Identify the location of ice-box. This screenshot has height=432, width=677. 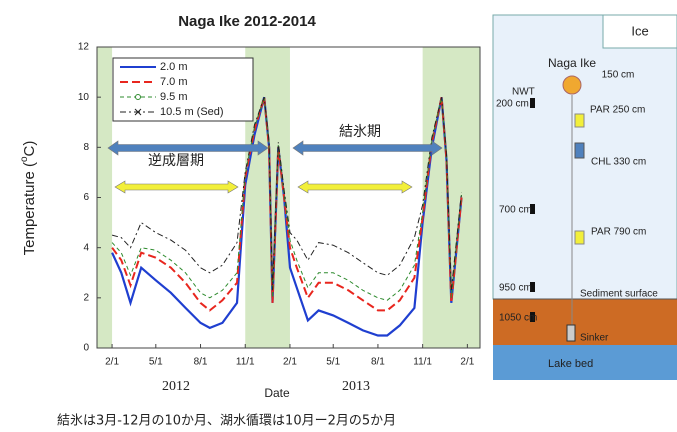
(639, 31).